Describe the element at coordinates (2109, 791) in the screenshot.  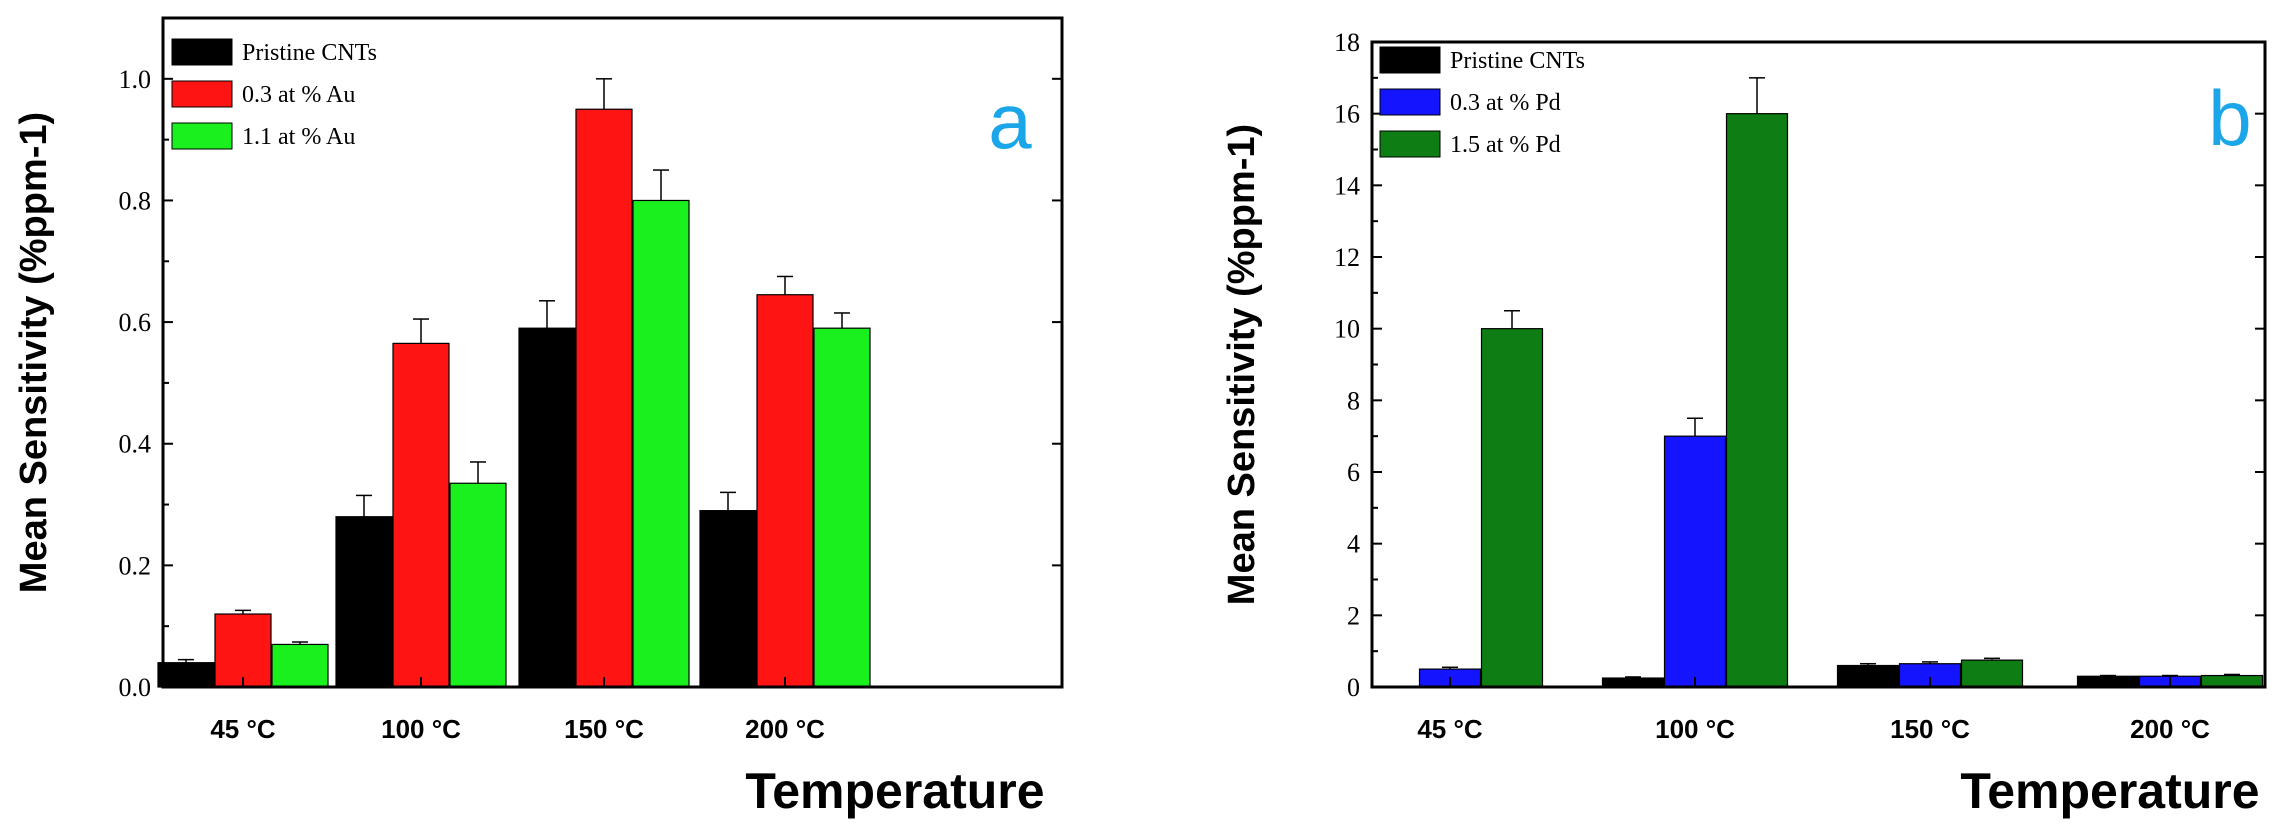
I see `x-axis-title-b: Temperature` at that location.